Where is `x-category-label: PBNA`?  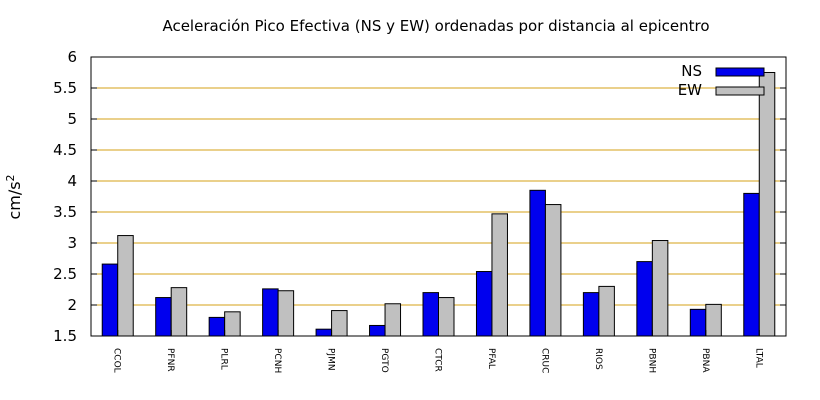 x-category-label: PBNA is located at coordinates (705, 360).